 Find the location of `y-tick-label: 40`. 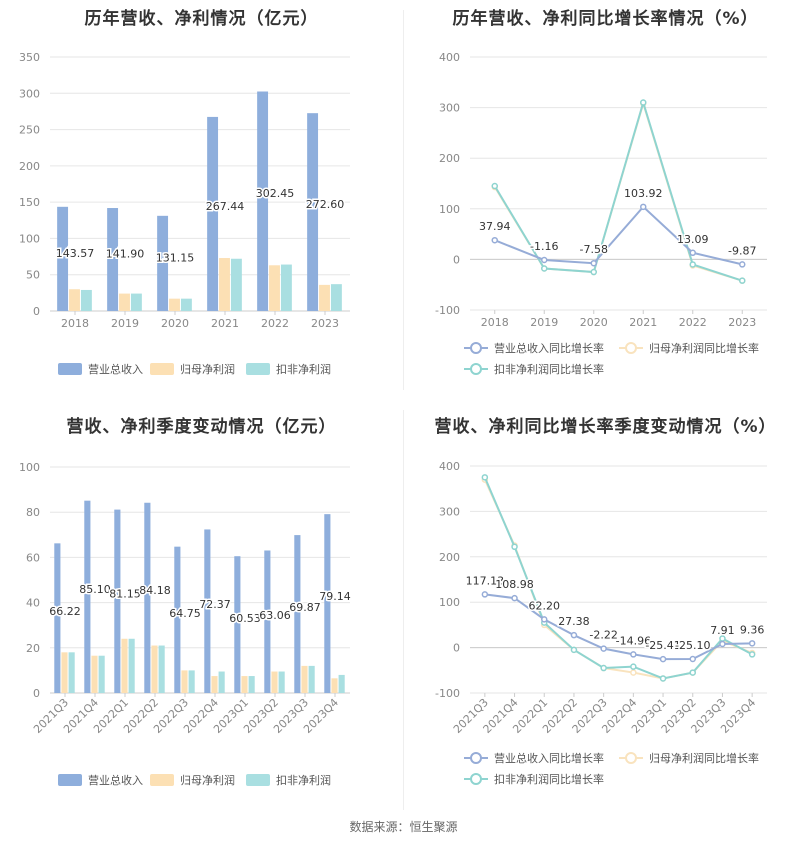

y-tick-label: 40 is located at coordinates (33, 603).